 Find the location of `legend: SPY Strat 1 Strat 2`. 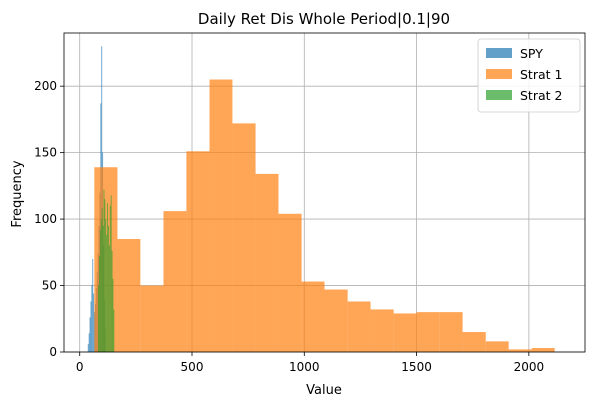

legend: SPY Strat 1 Strat 2 is located at coordinates (529, 75).